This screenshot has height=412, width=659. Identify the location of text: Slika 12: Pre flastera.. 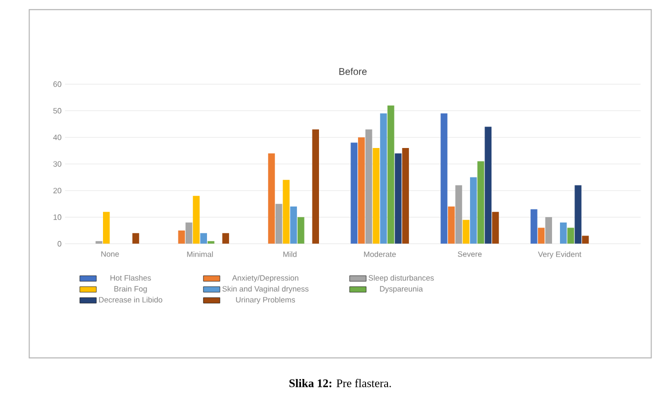
(340, 383).